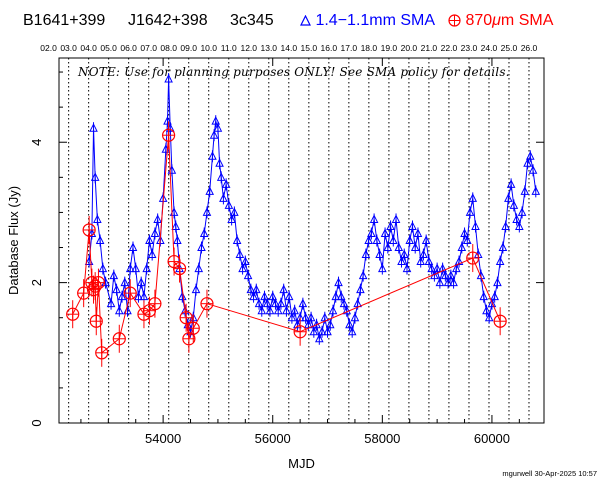  I want to click on top-axis-label: 20.0, so click(409, 48).